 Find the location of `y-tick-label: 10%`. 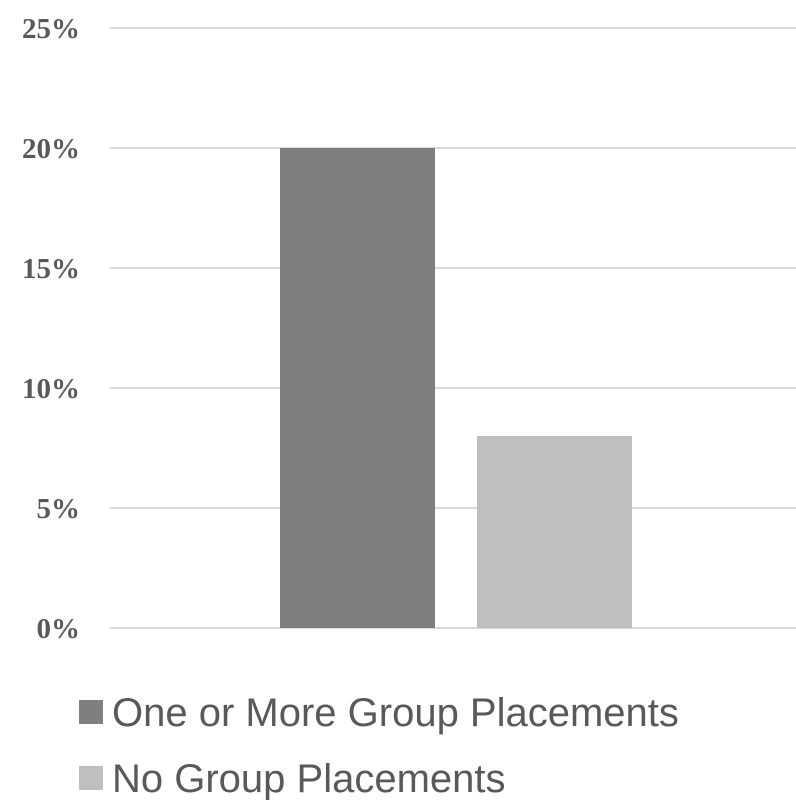

y-tick-label: 10% is located at coordinates (51, 389).